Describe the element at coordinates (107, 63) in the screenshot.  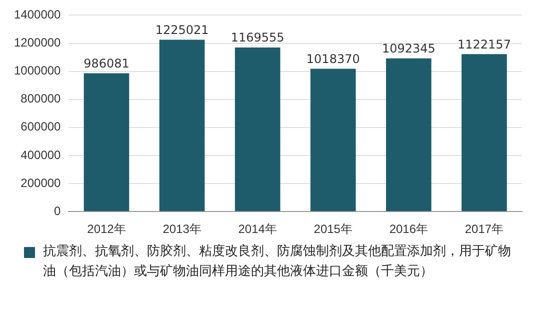
I see `data-label: 986081` at that location.